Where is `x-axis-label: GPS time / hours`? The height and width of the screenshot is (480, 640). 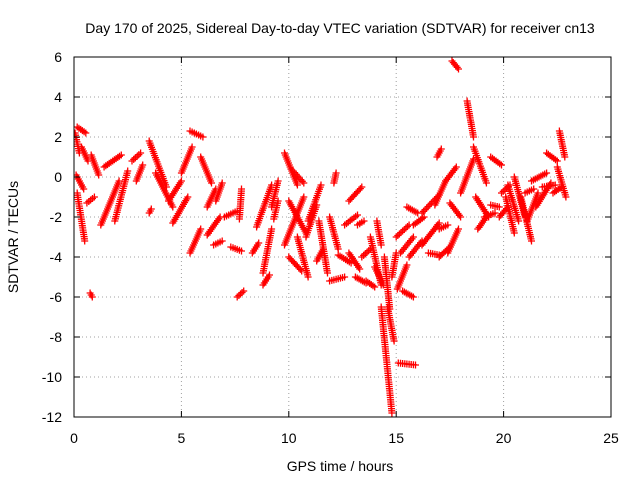
x-axis-label: GPS time / hours is located at coordinates (340, 466).